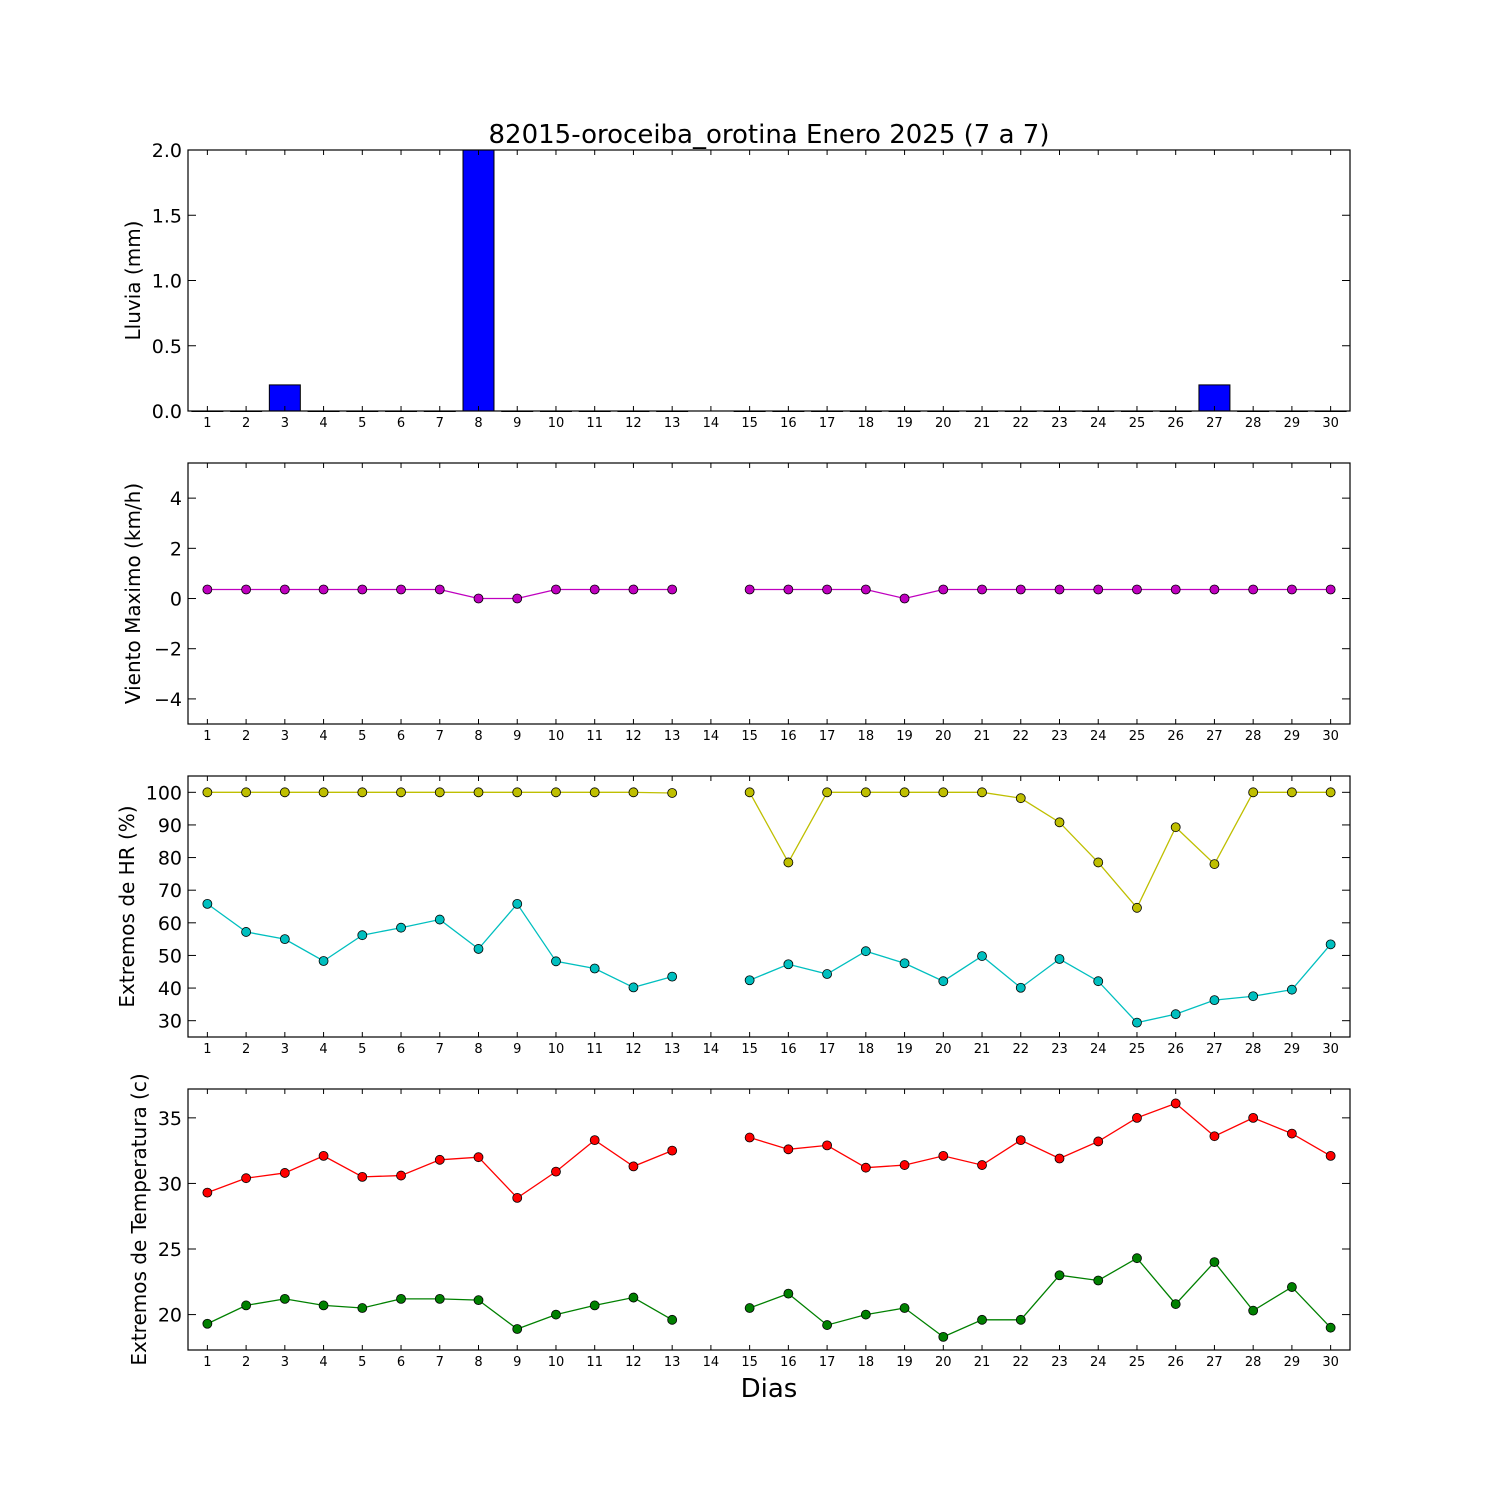  What do you see at coordinates (362, 1049) in the screenshot?
I see `x-tick-label: 5` at bounding box center [362, 1049].